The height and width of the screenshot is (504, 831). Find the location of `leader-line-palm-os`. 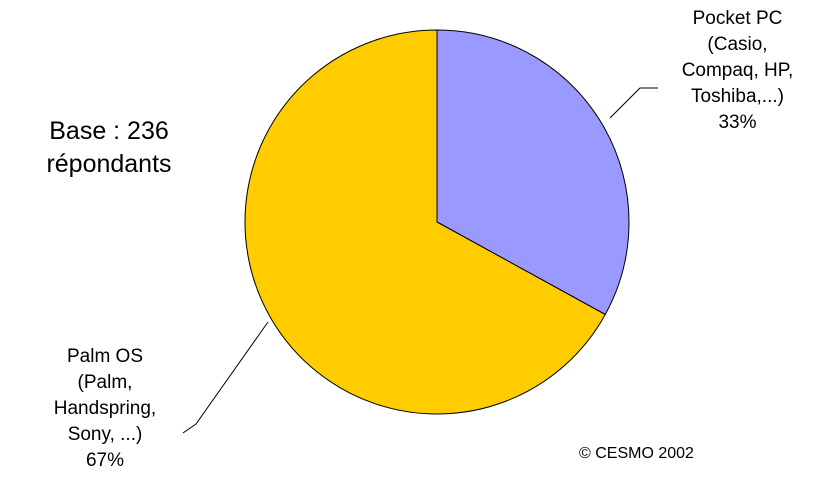

leader-line-palm-os is located at coordinates (225, 377).